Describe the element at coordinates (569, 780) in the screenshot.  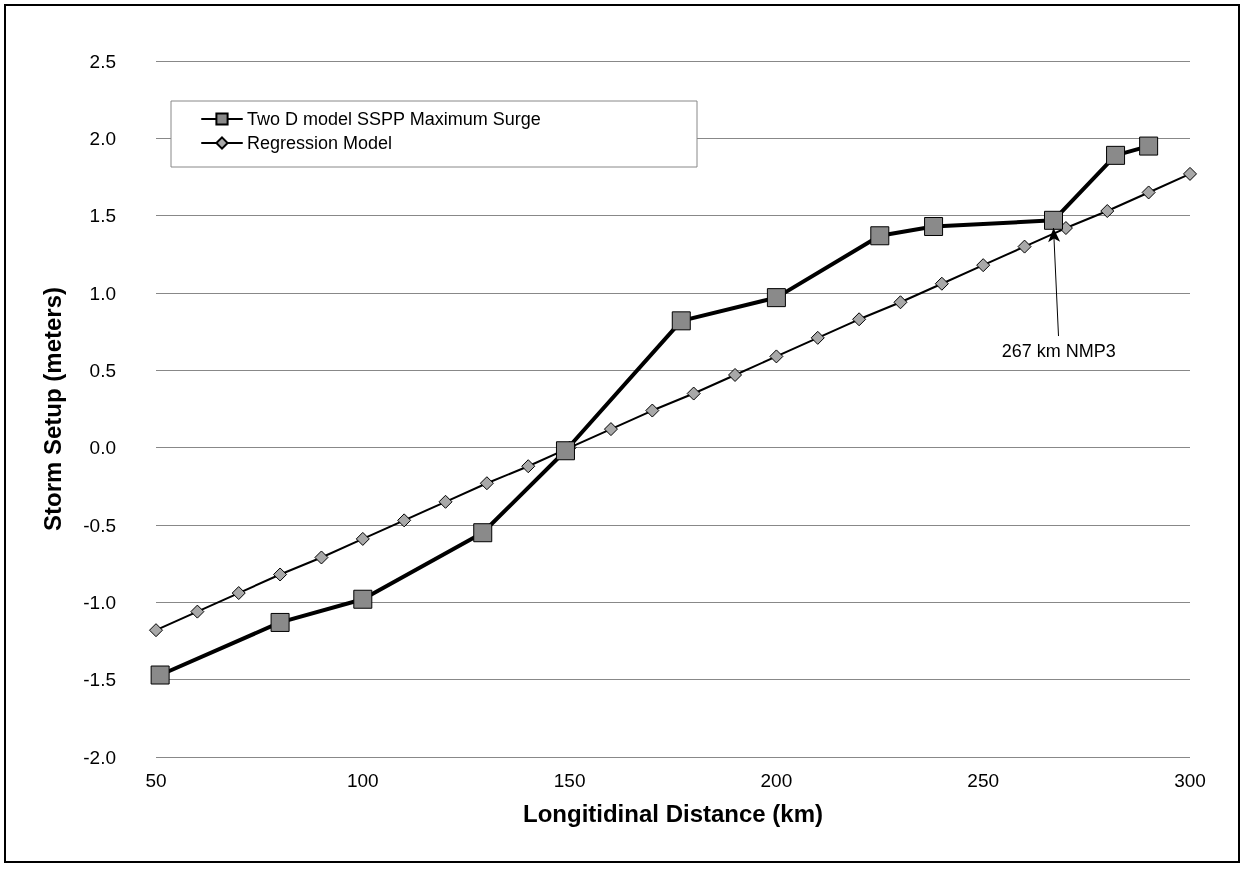
I see `x-tick-label: 150` at that location.